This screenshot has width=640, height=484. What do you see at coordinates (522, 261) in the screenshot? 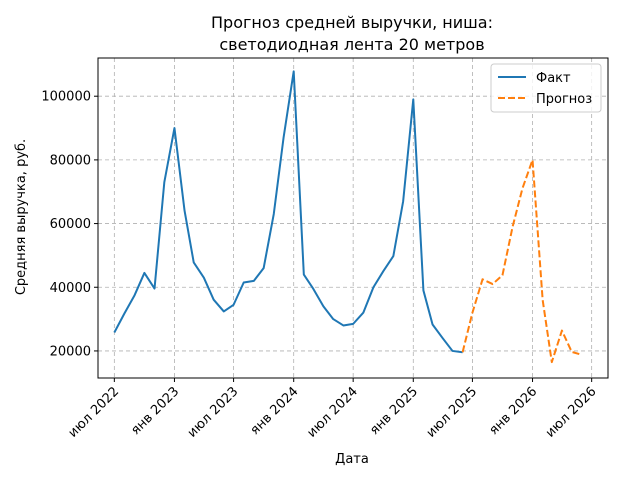
I see `series-line-forecast` at bounding box center [522, 261].